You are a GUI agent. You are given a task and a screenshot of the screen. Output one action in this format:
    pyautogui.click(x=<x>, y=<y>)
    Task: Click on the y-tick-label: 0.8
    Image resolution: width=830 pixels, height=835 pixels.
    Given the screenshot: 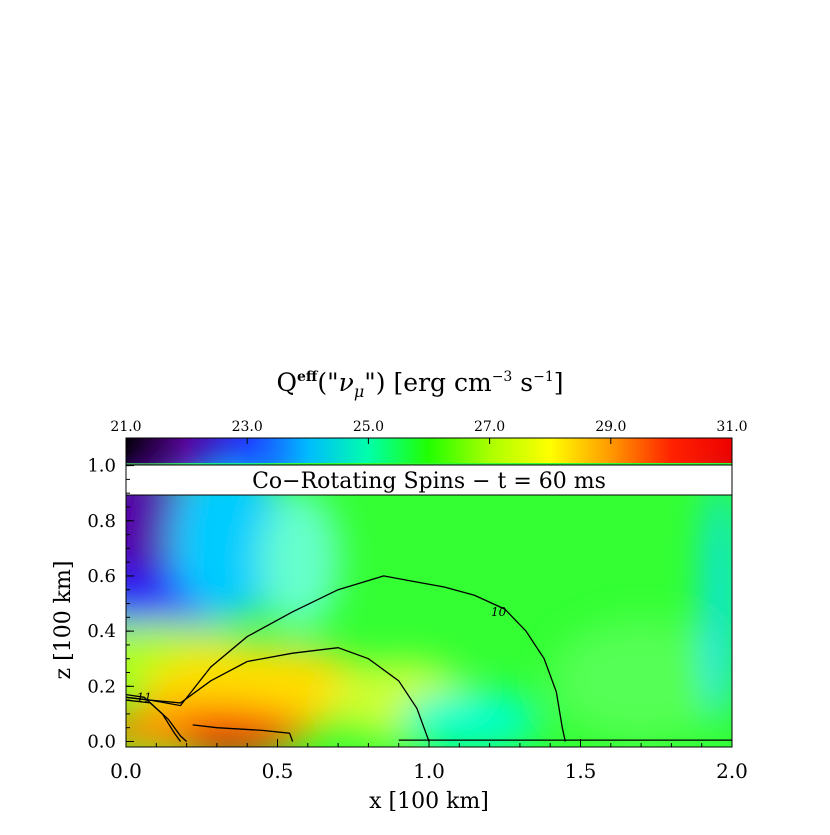 What is the action you would take?
    pyautogui.click(x=101, y=521)
    